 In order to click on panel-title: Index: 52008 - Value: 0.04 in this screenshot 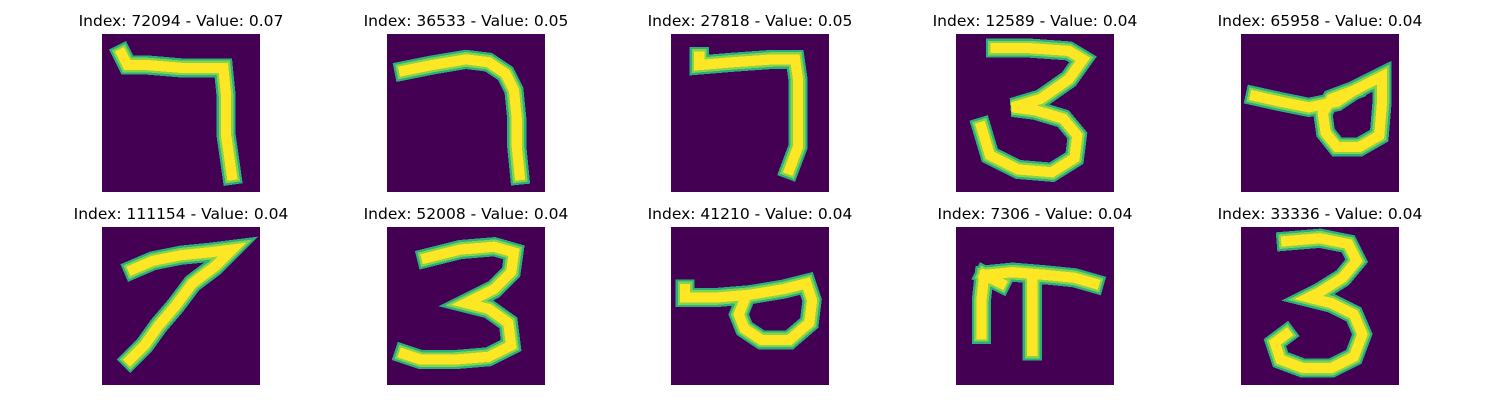, I will do `click(466, 214)`.